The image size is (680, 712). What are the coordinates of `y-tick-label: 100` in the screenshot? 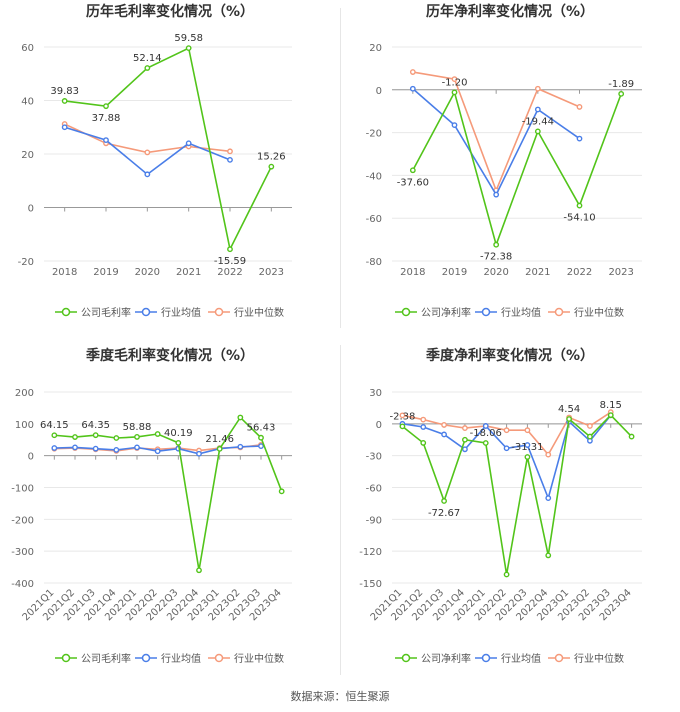 It's located at (24, 425).